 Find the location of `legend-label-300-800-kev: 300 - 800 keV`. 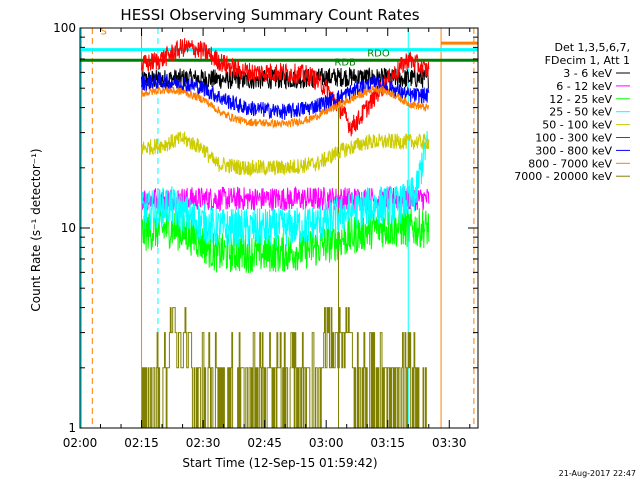

legend-label-300-800-kev: 300 - 800 keV is located at coordinates (573, 150).